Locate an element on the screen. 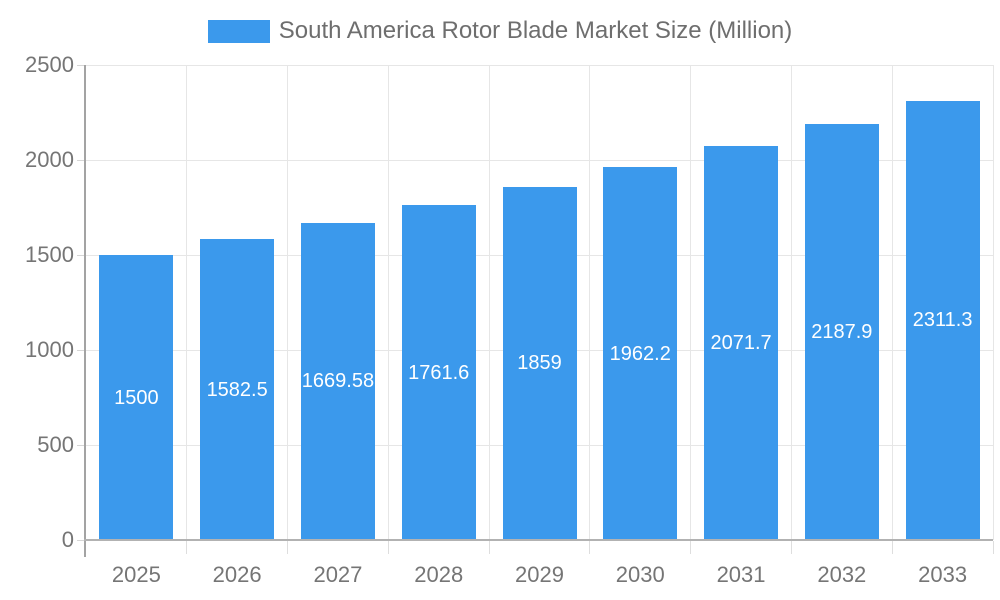 This screenshot has width=1000, height=600. bar-value-label: 2071.7 is located at coordinates (741, 343).